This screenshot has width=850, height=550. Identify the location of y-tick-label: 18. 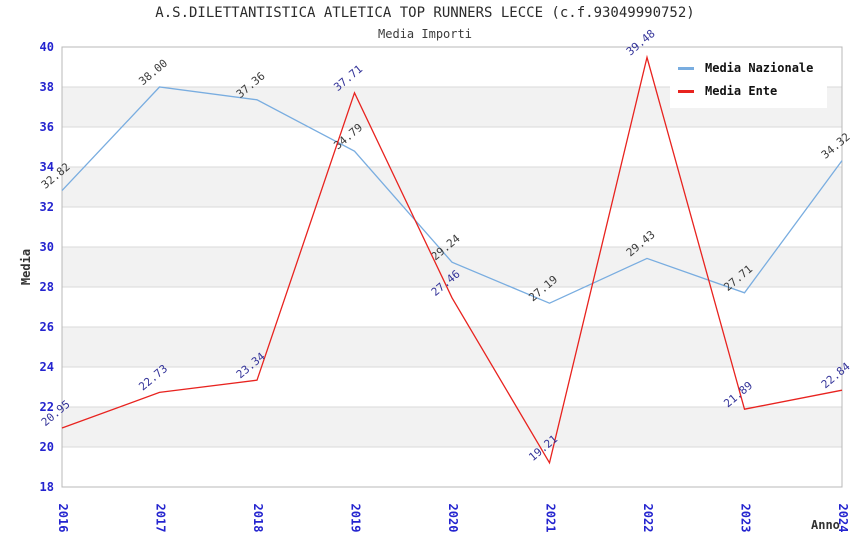
(47, 487).